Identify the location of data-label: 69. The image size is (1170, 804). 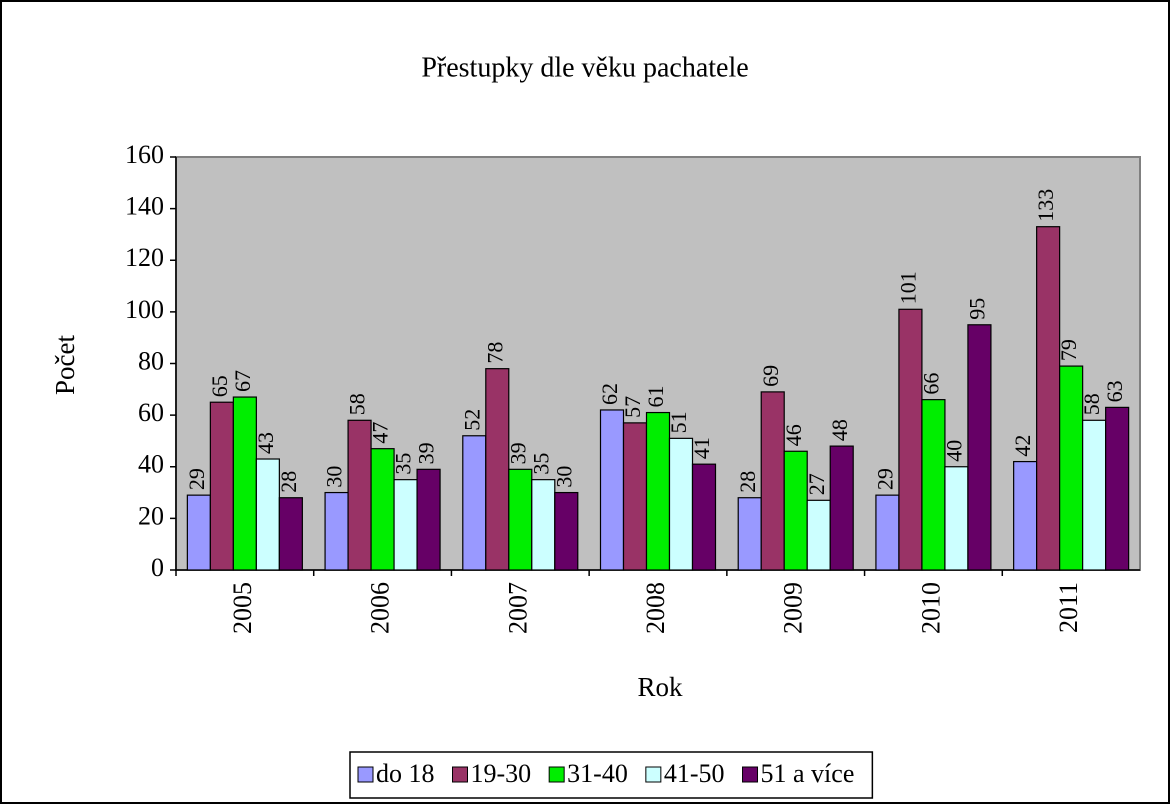
(770, 376).